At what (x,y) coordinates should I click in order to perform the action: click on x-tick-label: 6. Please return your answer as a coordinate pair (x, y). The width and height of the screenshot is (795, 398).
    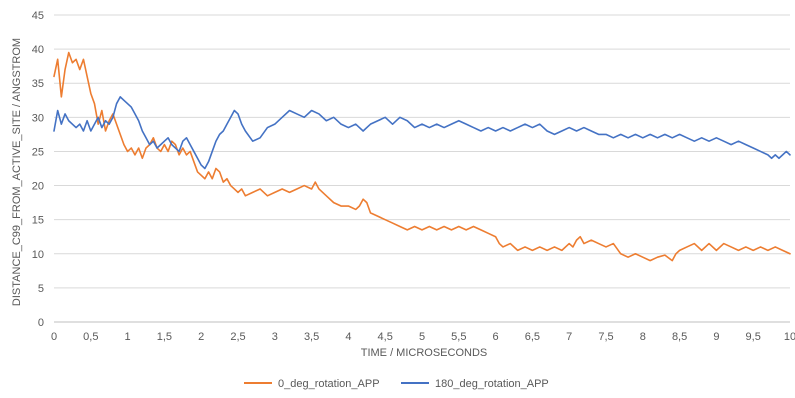
    Looking at the image, I should click on (496, 337).